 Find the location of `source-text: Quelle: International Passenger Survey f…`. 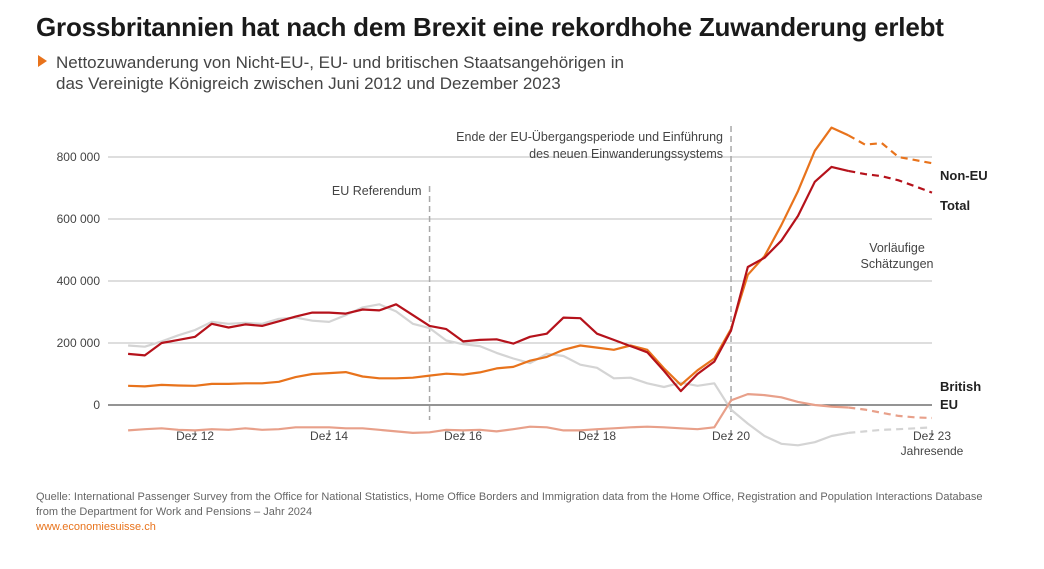

source-text: Quelle: International Passenger Survey f… is located at coordinates (509, 504).